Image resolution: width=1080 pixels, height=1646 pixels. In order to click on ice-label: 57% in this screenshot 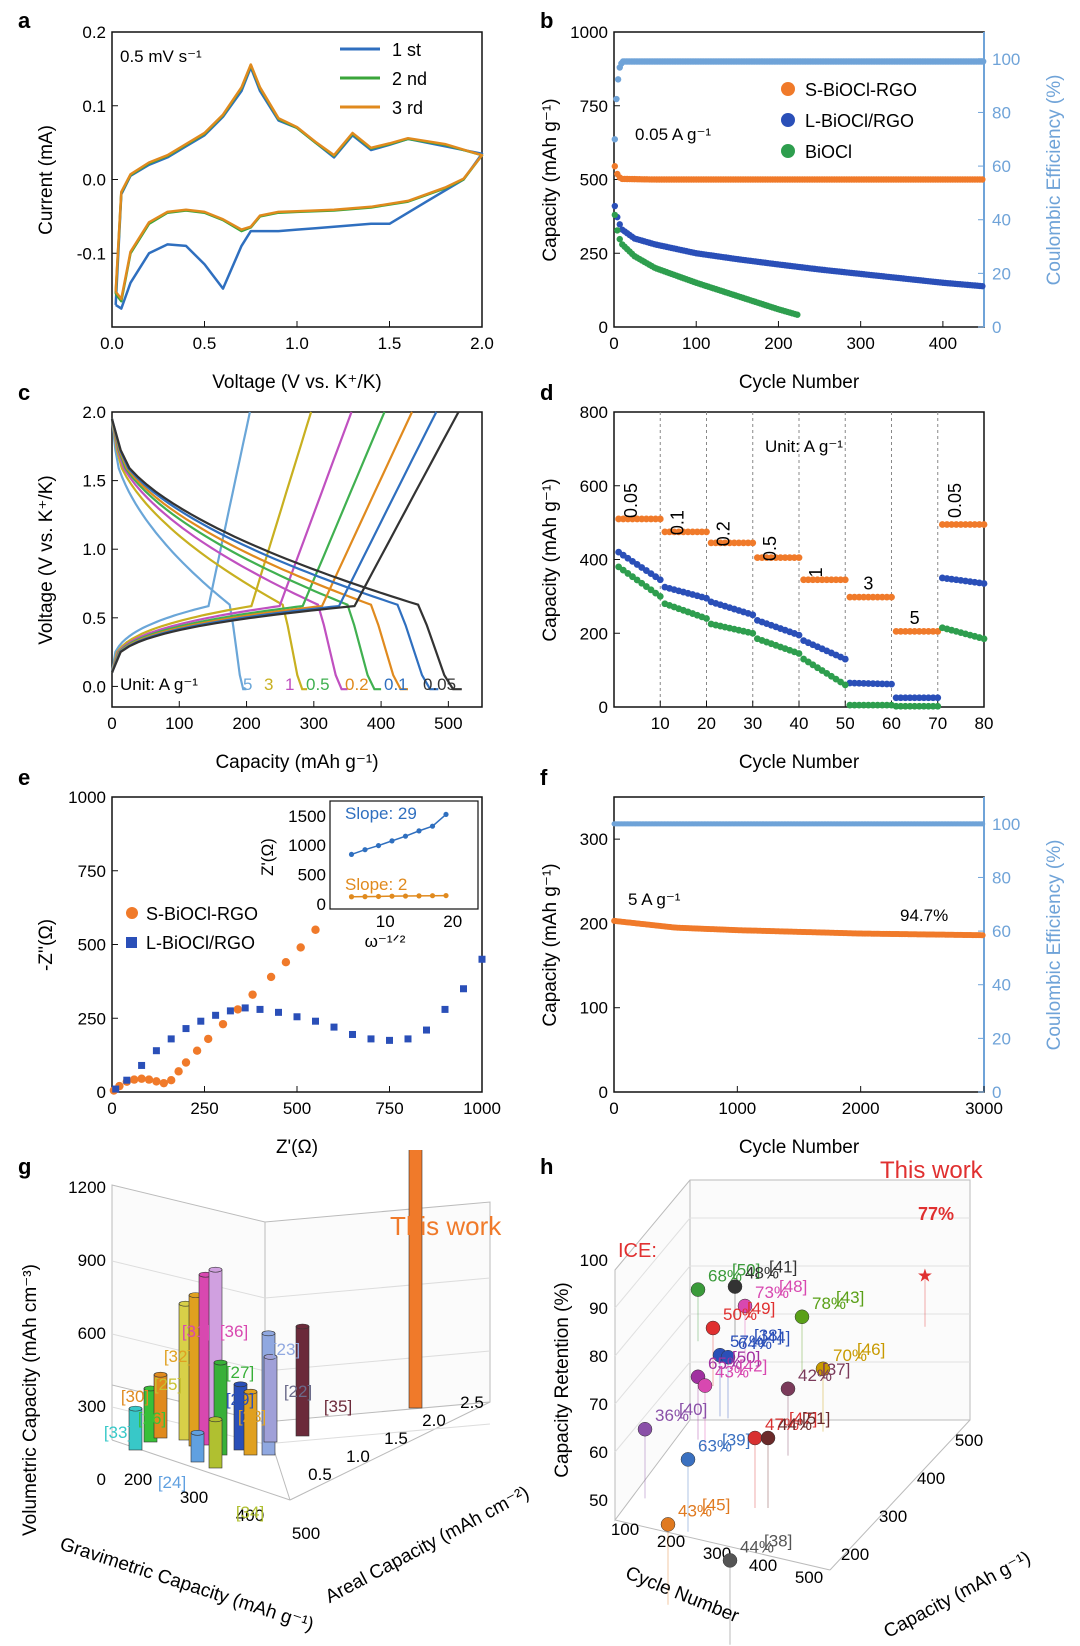, I will do `click(747, 1341)`.